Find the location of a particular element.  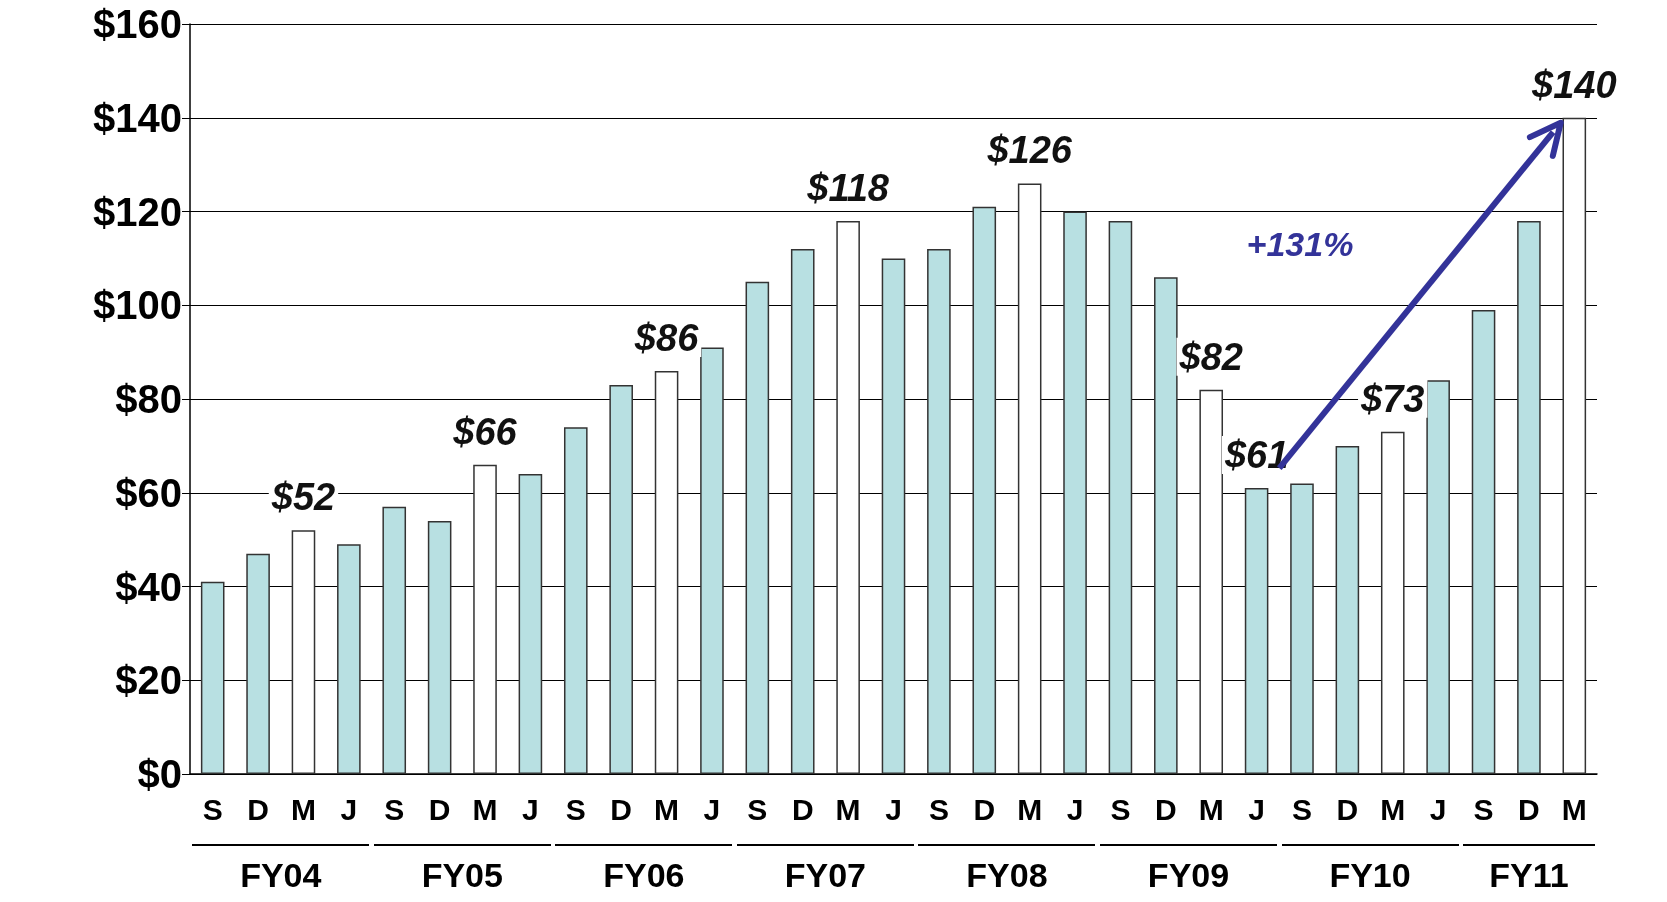

y-tick-label: $100 is located at coordinates (137, 305).